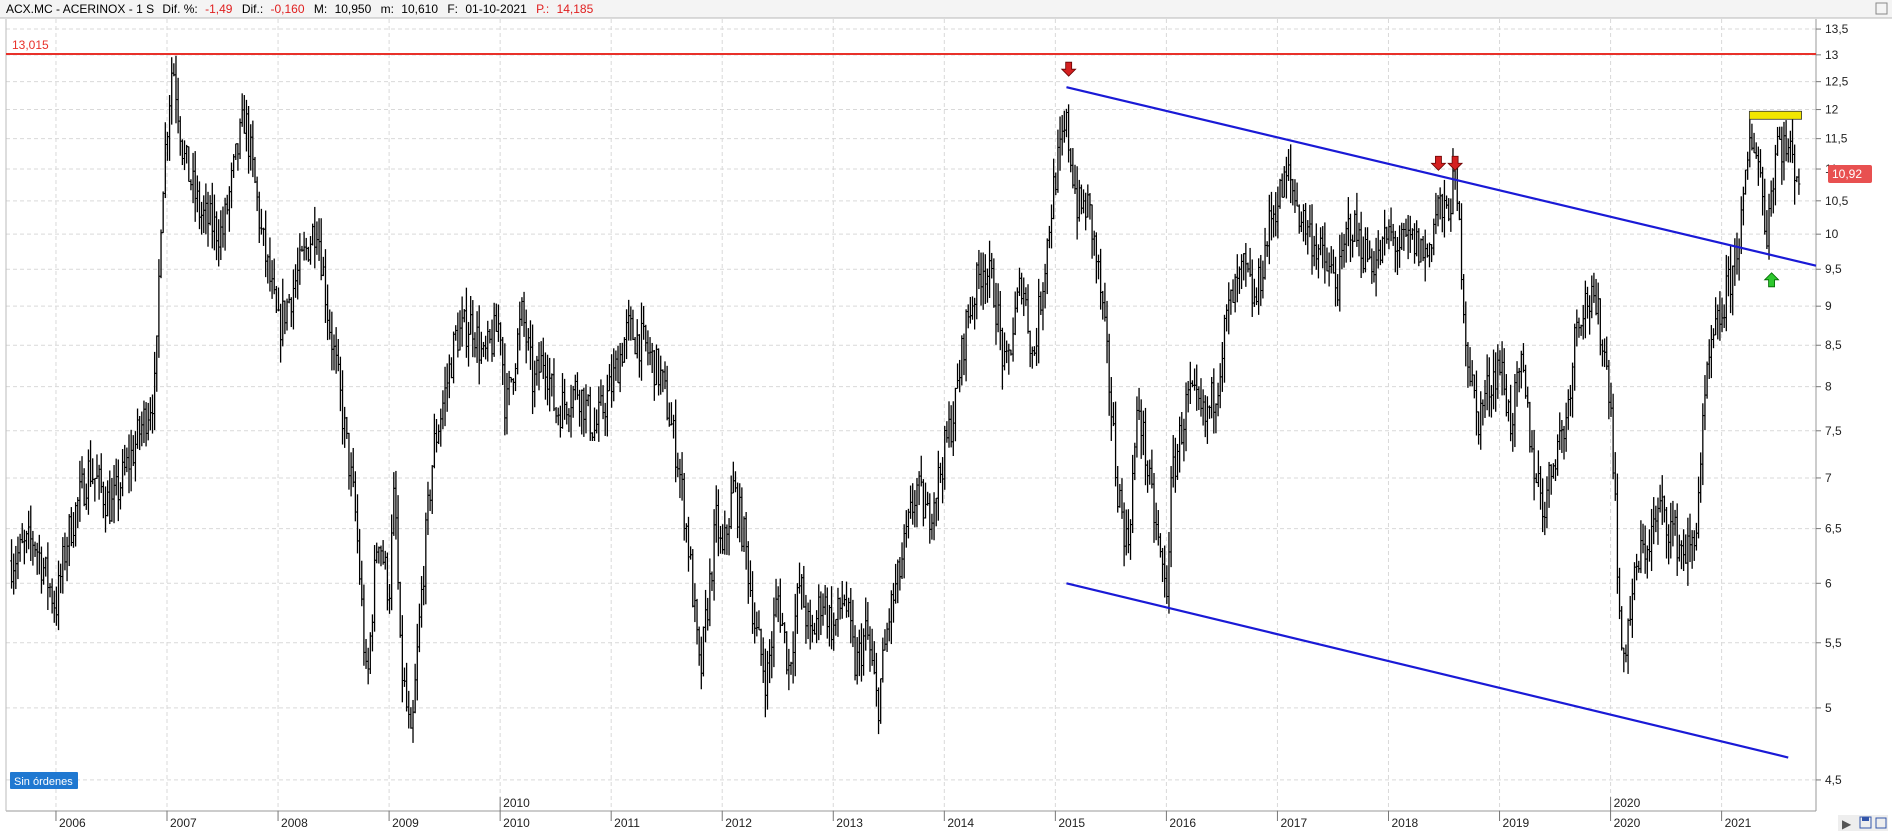  What do you see at coordinates (1832, 55) in the screenshot?
I see `y-tick-label: 13` at bounding box center [1832, 55].